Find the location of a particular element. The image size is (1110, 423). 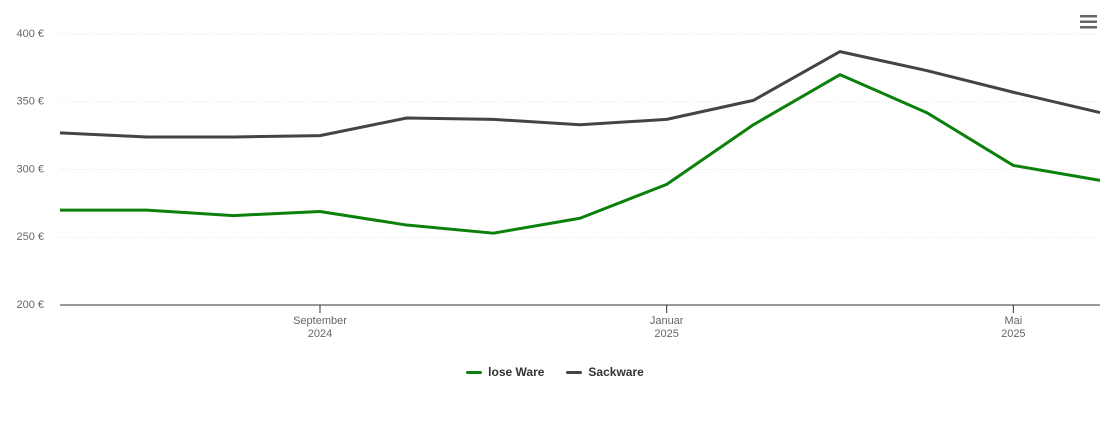

legend: lose Ware Sackware is located at coordinates (555, 372).